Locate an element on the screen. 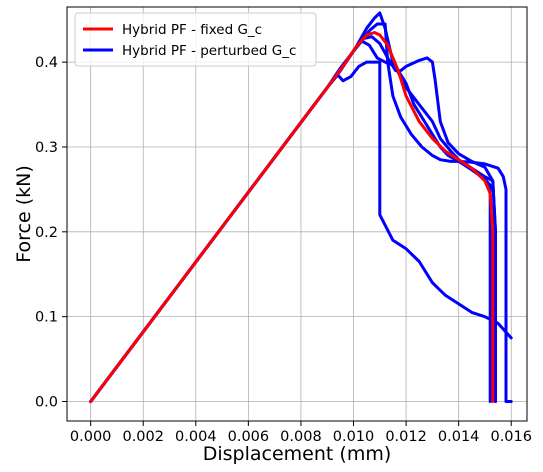  legend-label-perturbed: Hybrid PF - perturbed G_c is located at coordinates (209, 51).